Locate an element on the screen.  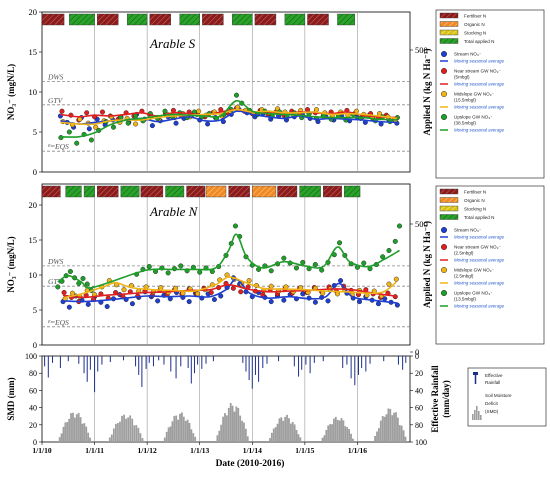
legend-marker-up is located at coordinates (444, 293).